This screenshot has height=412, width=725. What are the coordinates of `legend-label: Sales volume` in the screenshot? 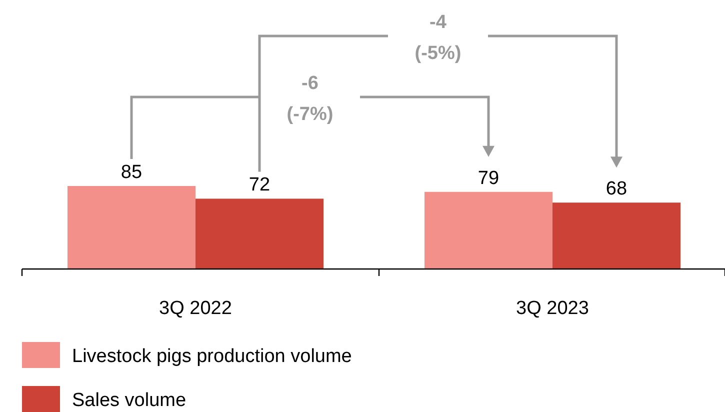 It's located at (129, 400).